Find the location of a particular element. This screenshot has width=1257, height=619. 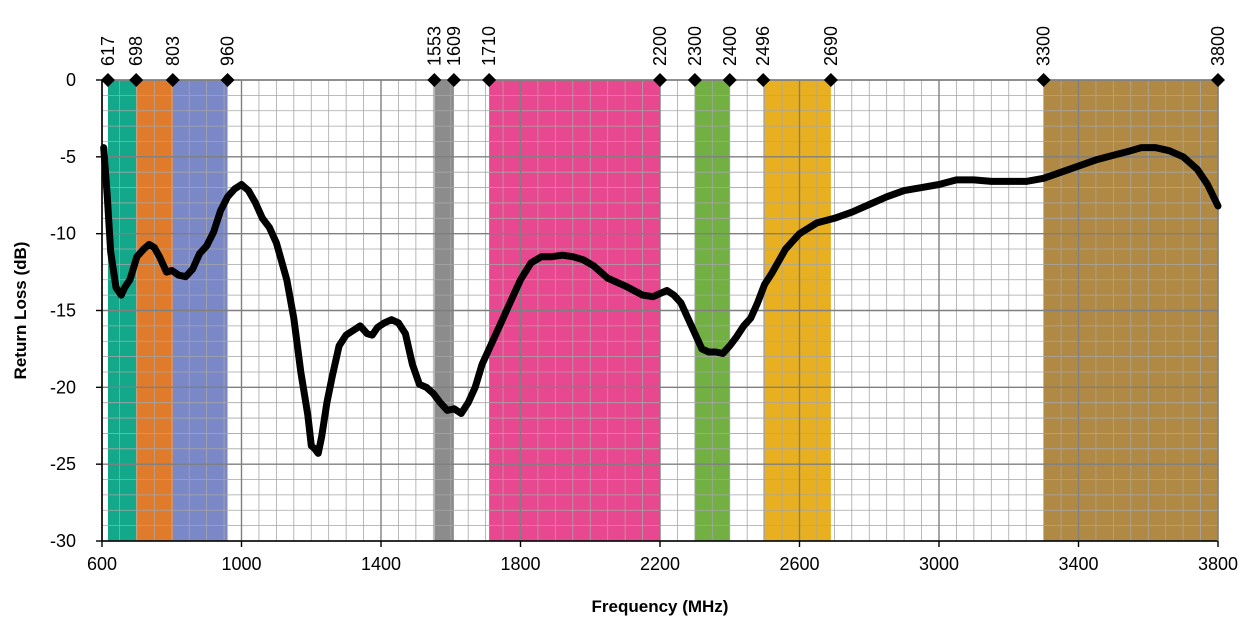

x-tick-label: 1800 is located at coordinates (520, 564).